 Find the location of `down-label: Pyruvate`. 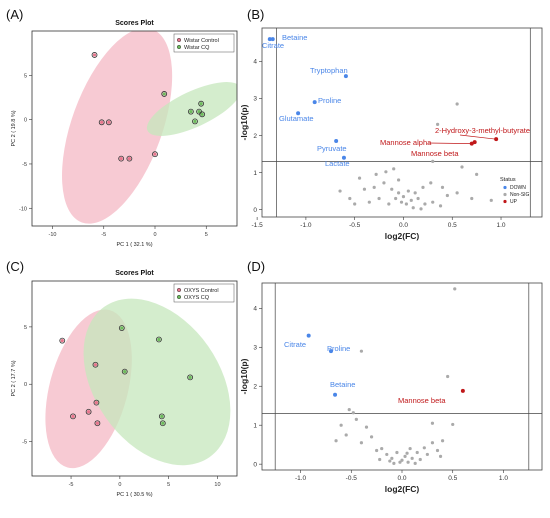

down-label: Pyruvate is located at coordinates (332, 148).